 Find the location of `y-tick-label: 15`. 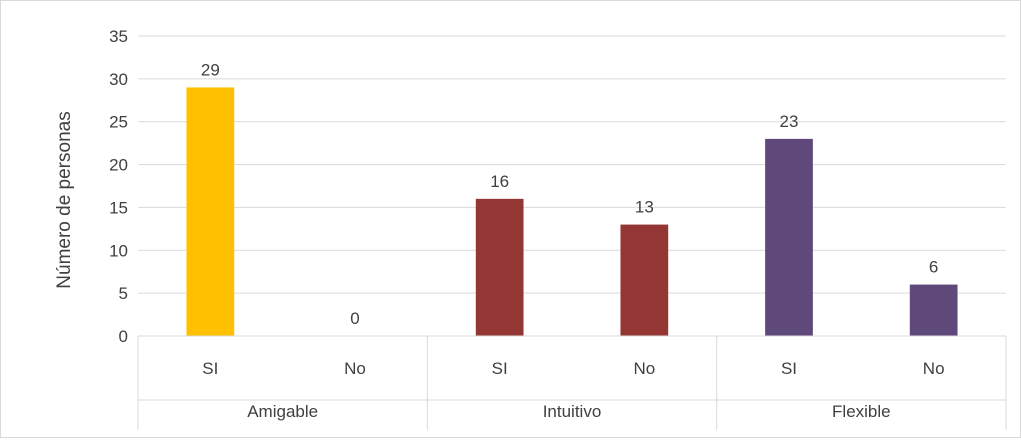

y-tick-label: 15 is located at coordinates (118, 207).